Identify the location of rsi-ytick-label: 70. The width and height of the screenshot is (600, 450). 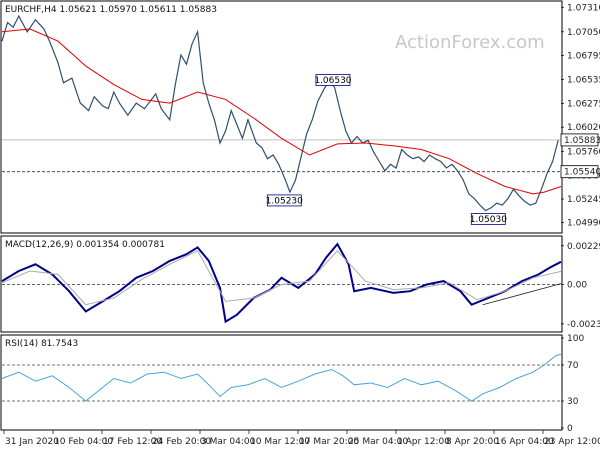
(573, 366).